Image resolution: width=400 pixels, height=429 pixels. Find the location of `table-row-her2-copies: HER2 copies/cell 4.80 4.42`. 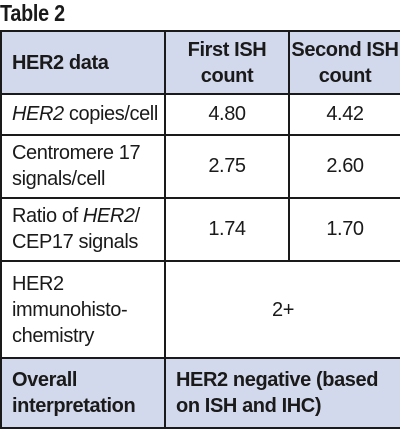

table-row-her2-copies: HER2 copies/cell 4.80 4.42 is located at coordinates (200, 114).